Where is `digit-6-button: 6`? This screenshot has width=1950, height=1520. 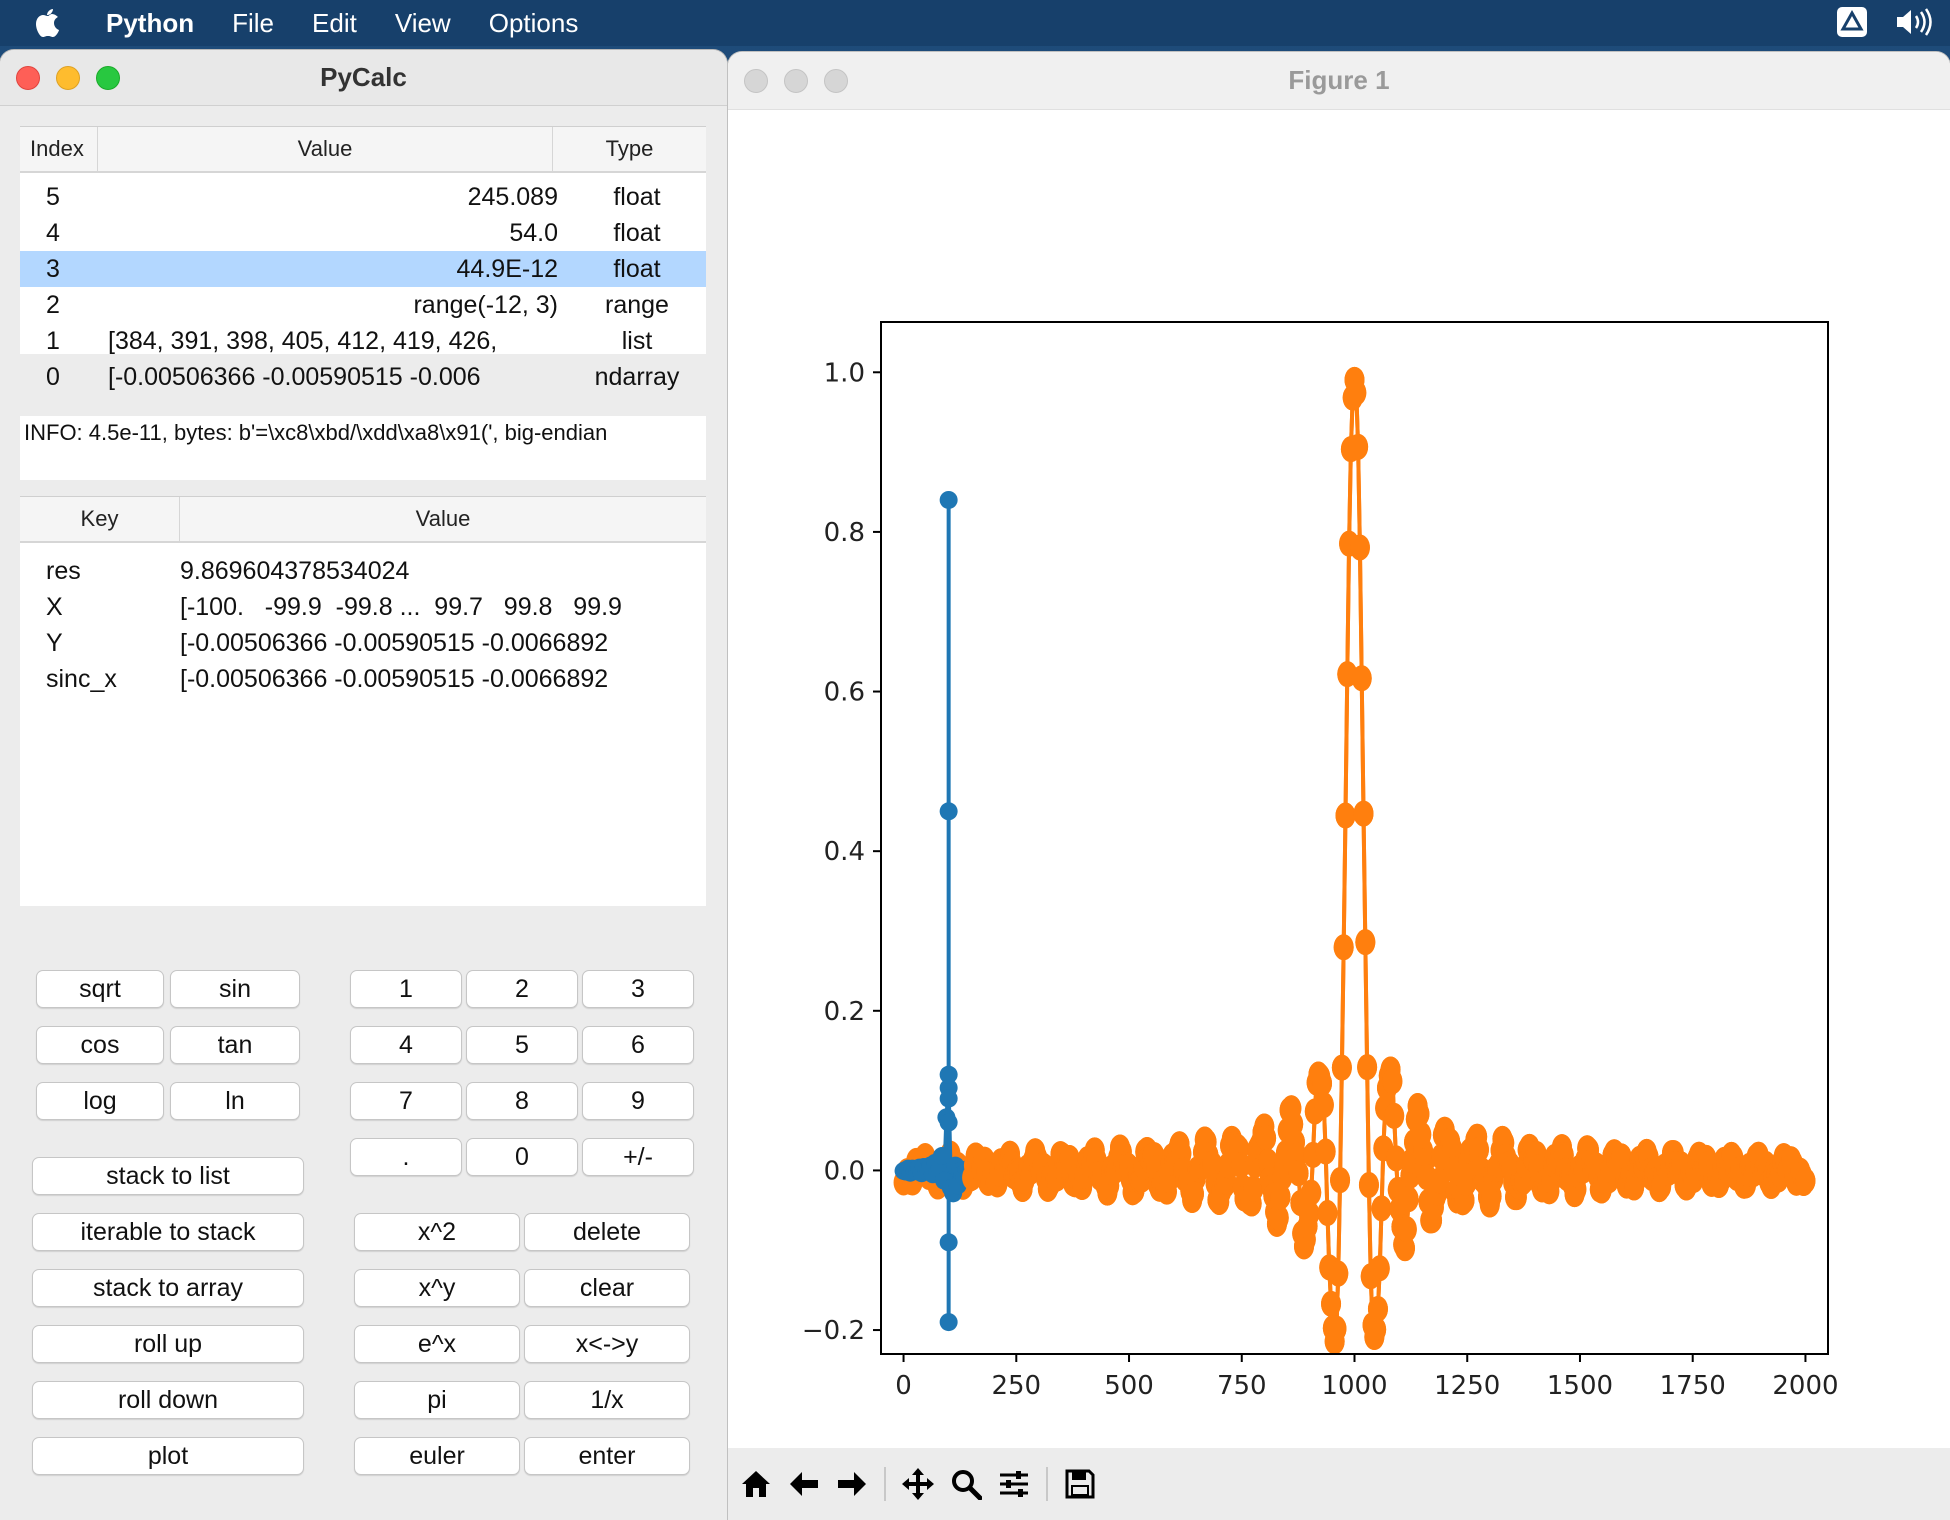 digit-6-button: 6 is located at coordinates (638, 1045).